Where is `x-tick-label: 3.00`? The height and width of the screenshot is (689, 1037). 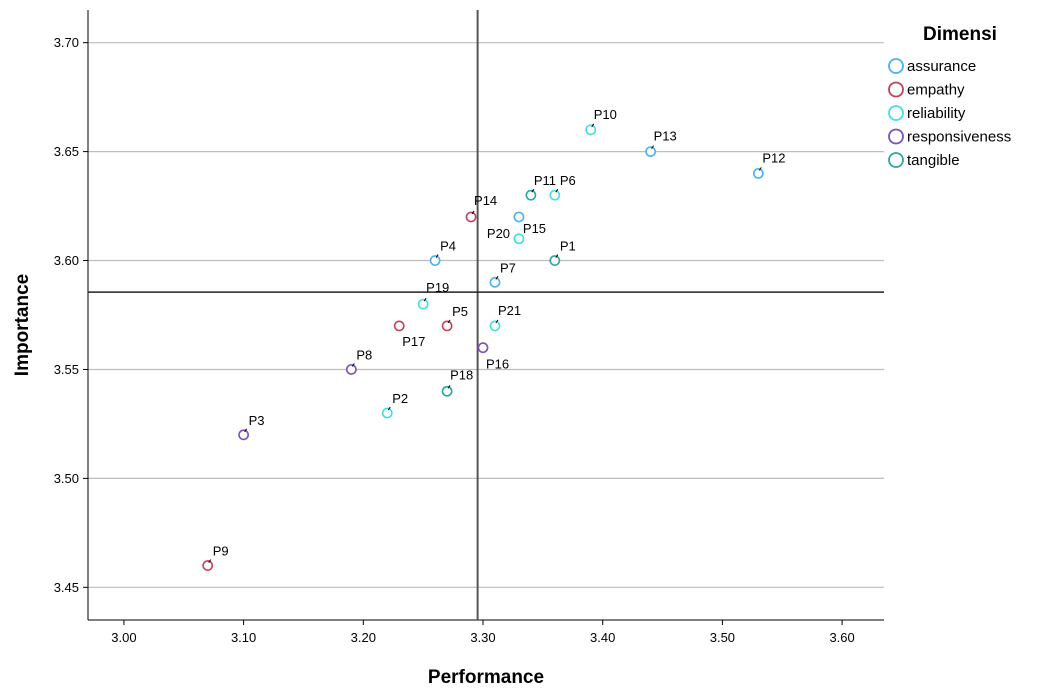
x-tick-label: 3.00 is located at coordinates (123, 637).